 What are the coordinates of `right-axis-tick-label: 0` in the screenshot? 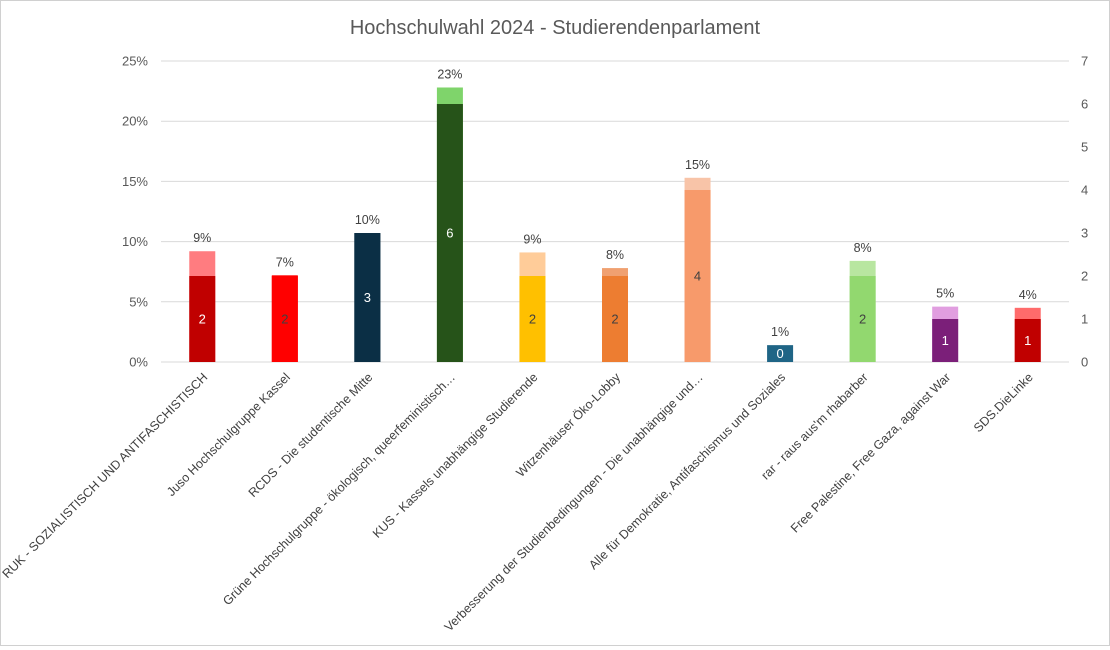 It's located at (1084, 362).